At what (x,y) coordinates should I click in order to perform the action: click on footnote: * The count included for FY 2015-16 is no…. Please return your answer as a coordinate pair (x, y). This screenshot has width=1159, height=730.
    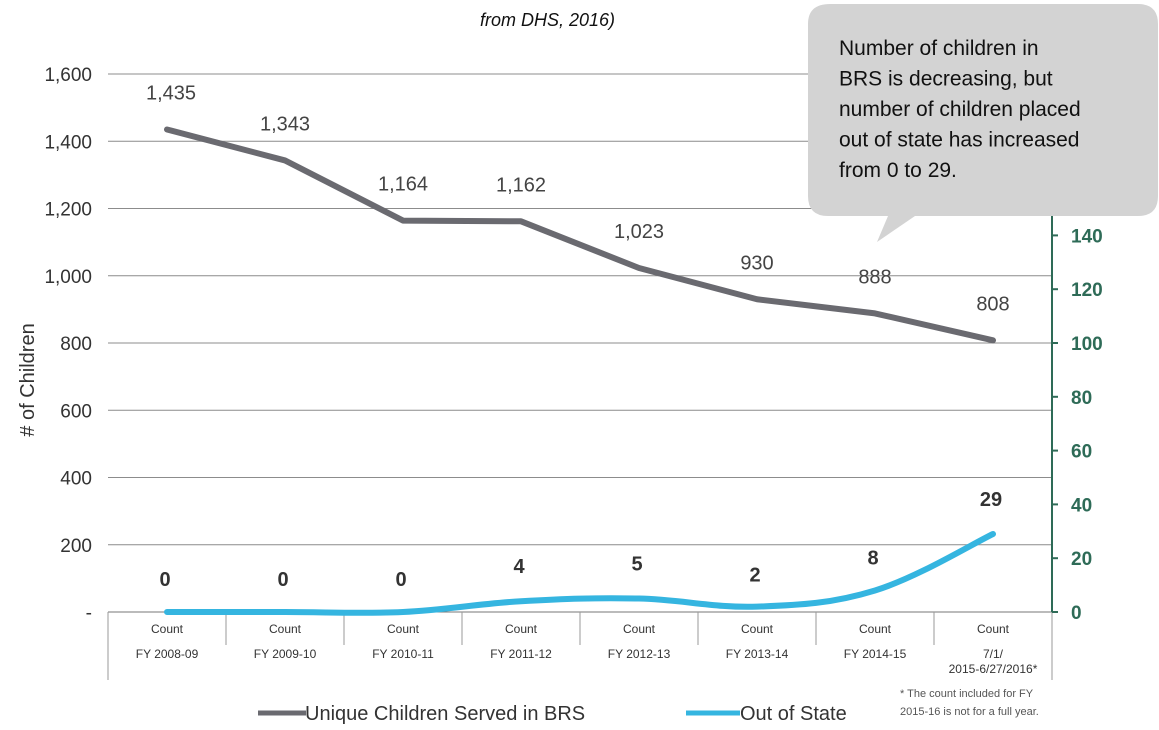
    Looking at the image, I should click on (969, 703).